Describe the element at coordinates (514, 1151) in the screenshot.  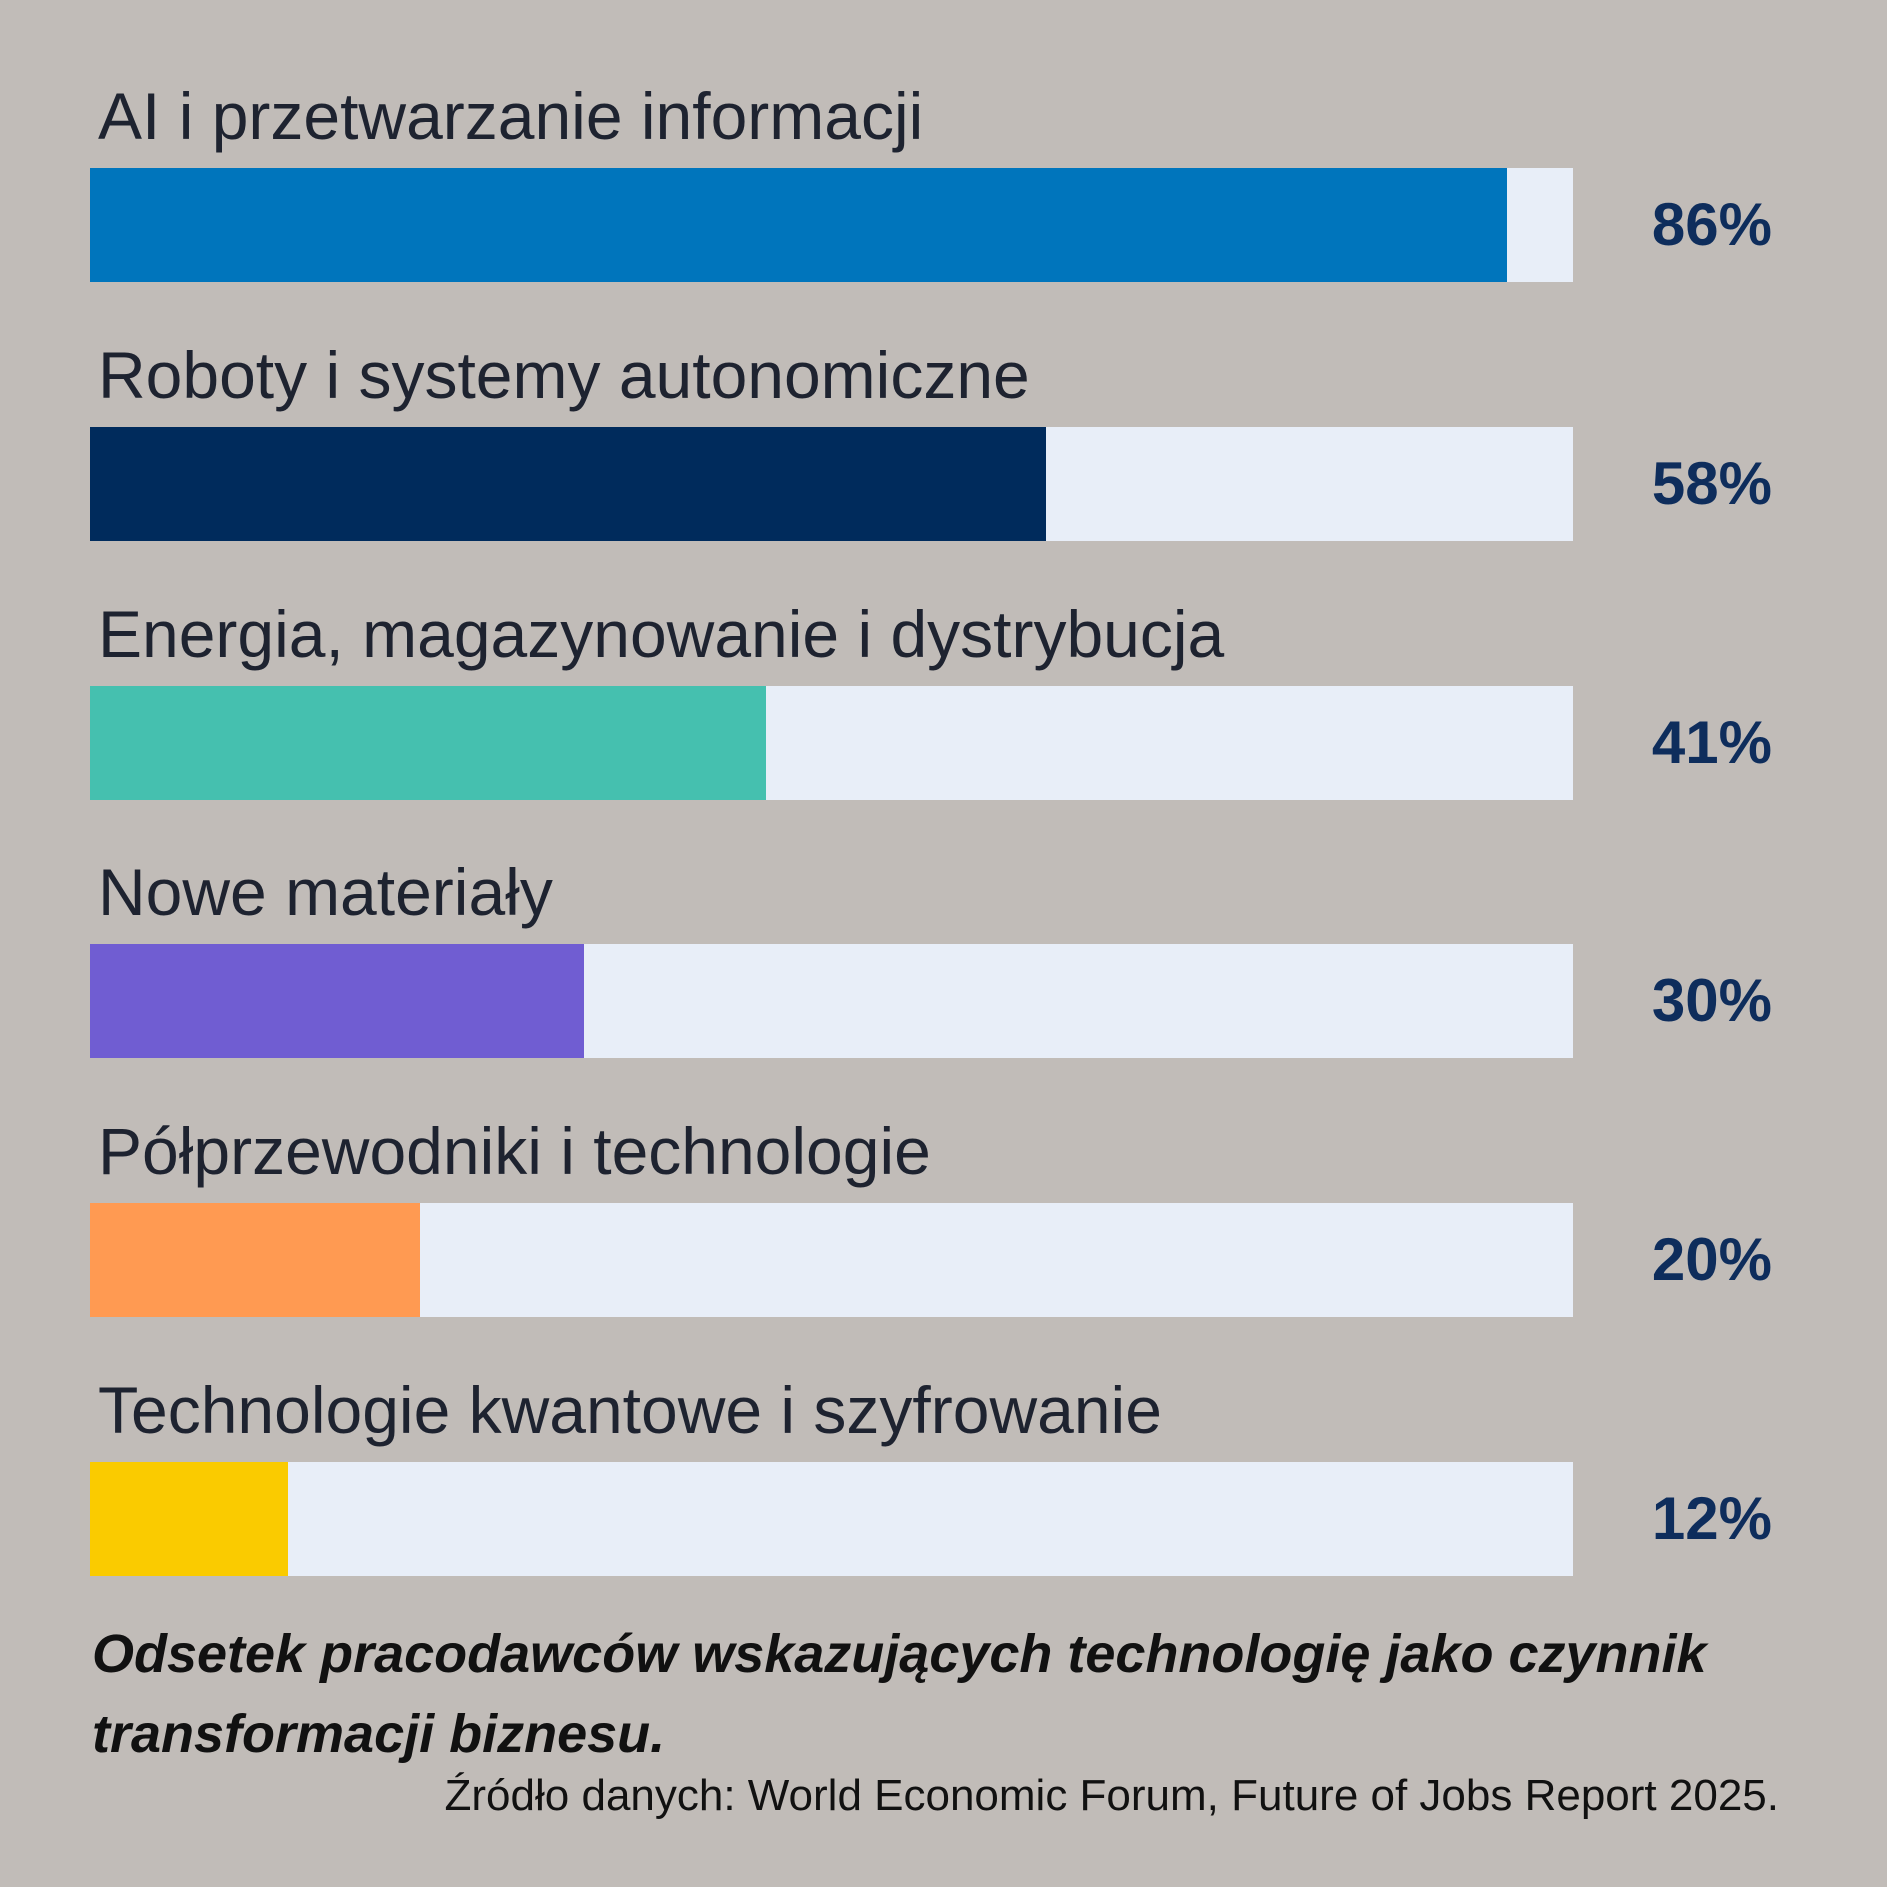
I see `category-label: Półprzewodniki i technologie` at that location.